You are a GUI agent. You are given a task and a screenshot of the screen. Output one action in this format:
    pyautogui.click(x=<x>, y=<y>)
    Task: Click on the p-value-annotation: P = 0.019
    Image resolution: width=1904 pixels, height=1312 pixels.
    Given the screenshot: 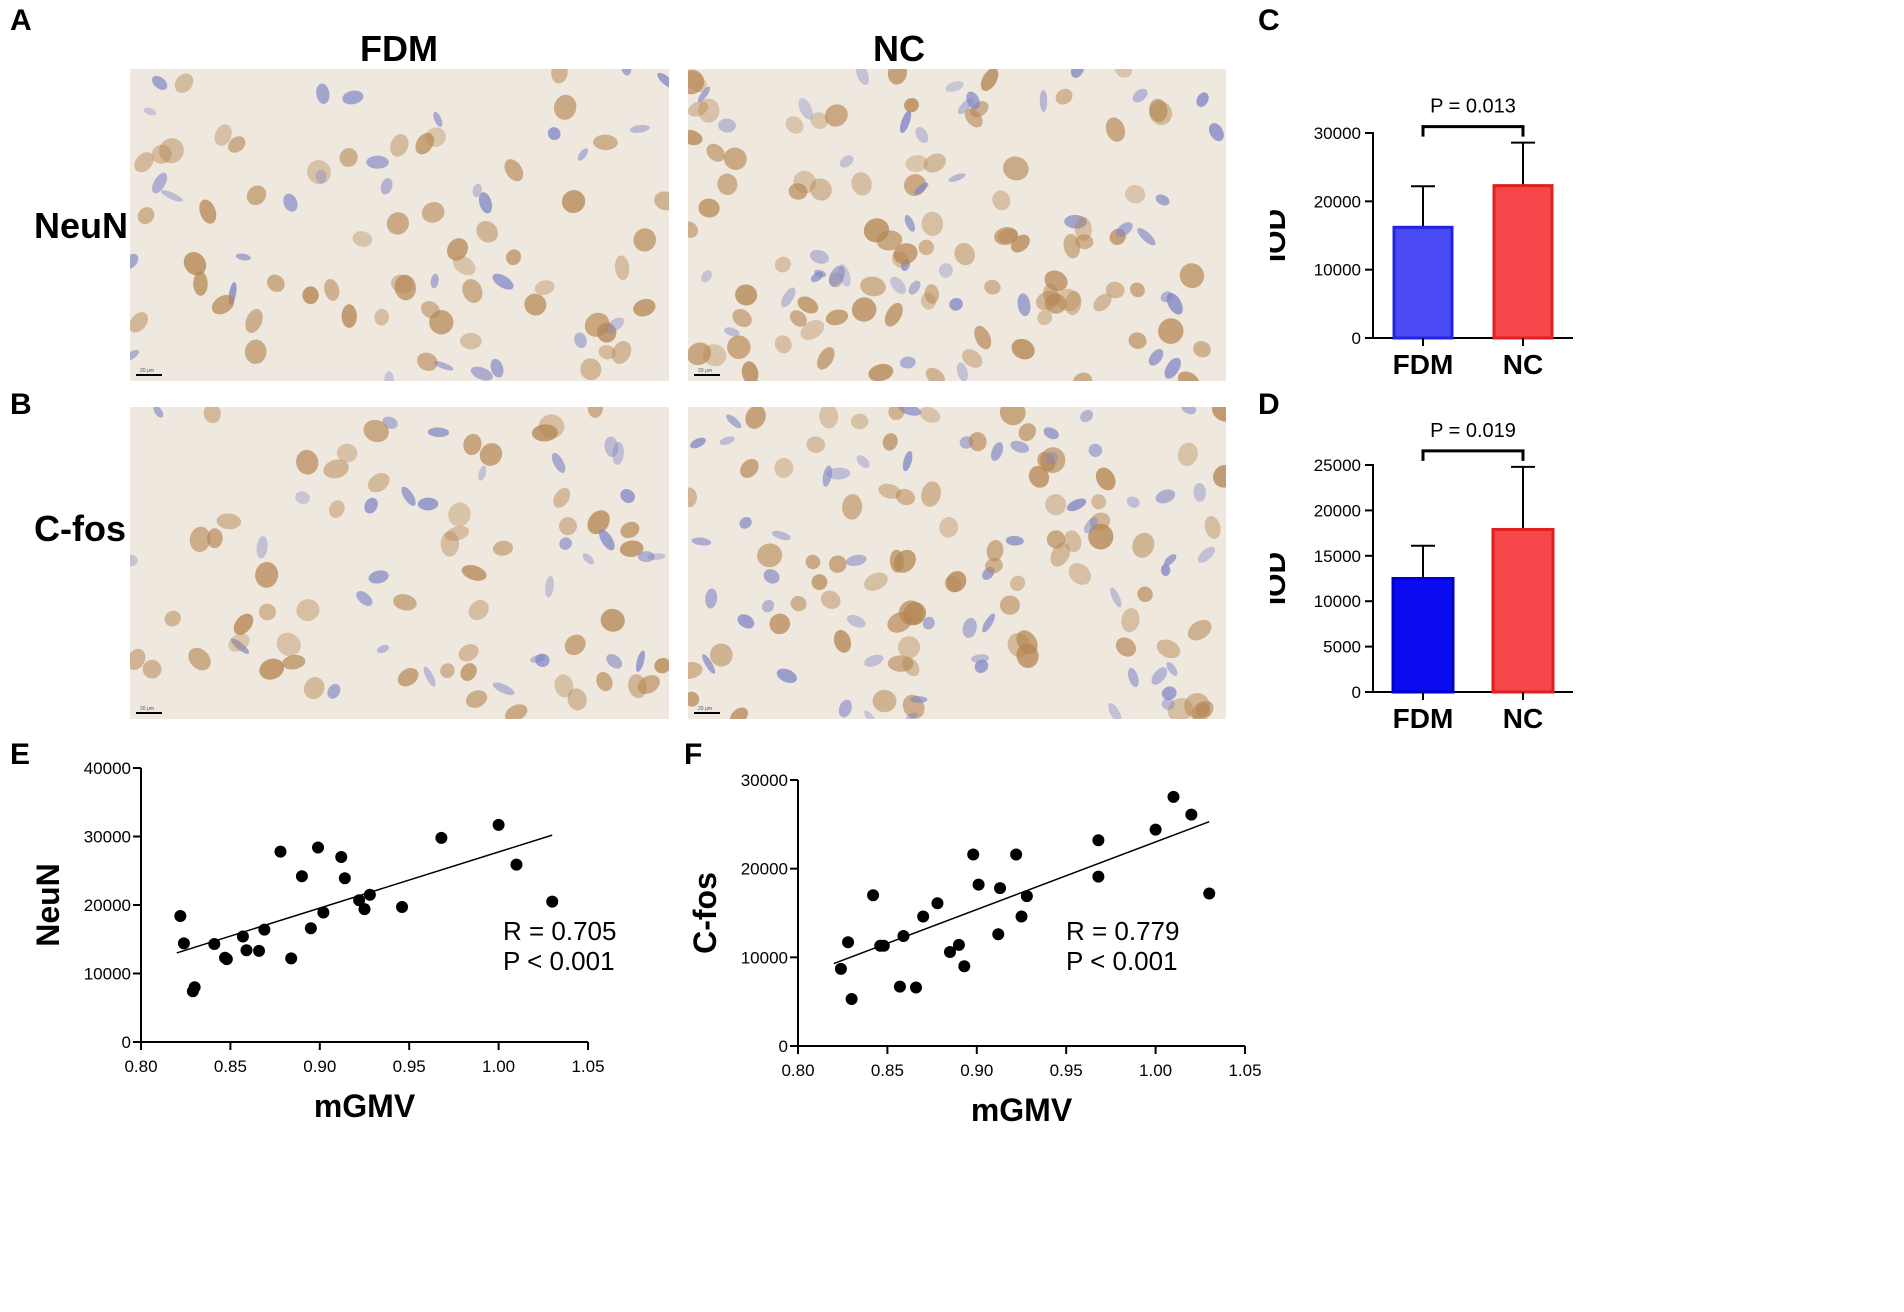 What is the action you would take?
    pyautogui.click(x=1473, y=431)
    